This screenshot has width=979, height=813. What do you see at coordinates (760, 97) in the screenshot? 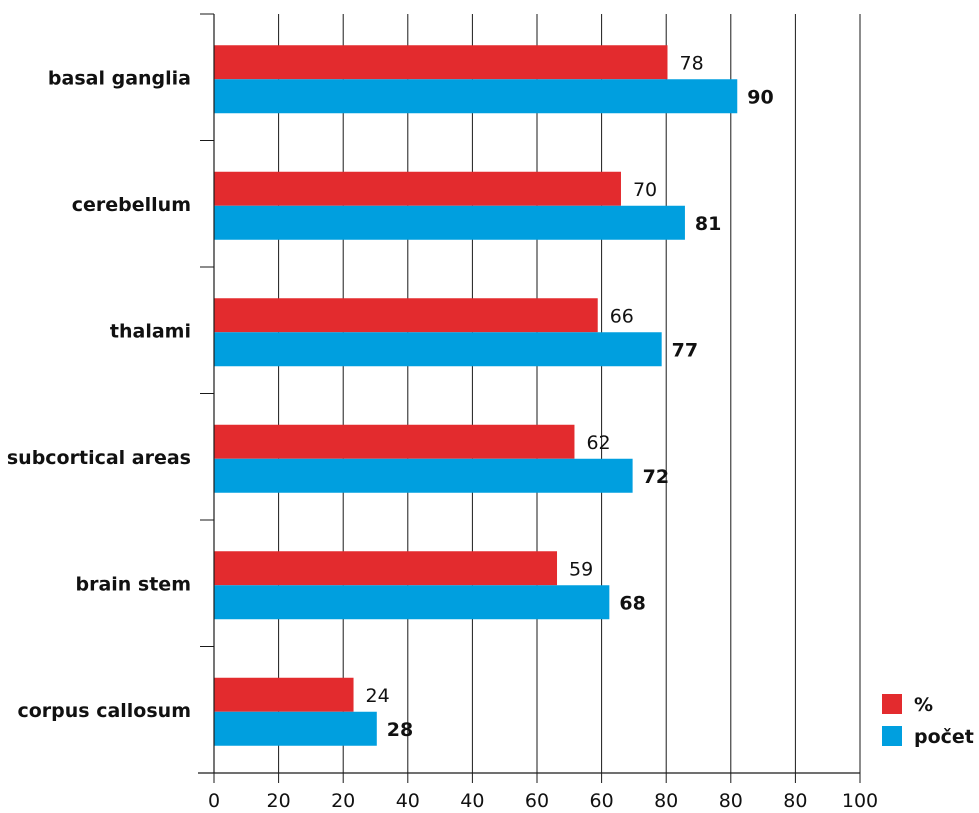
I see `data-label: 90` at bounding box center [760, 97].